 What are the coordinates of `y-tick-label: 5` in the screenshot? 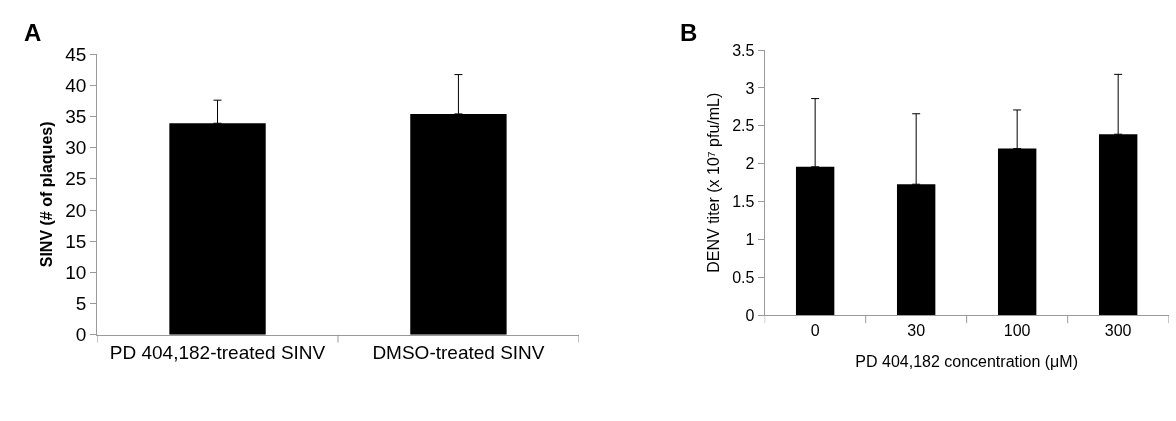 It's located at (81, 304).